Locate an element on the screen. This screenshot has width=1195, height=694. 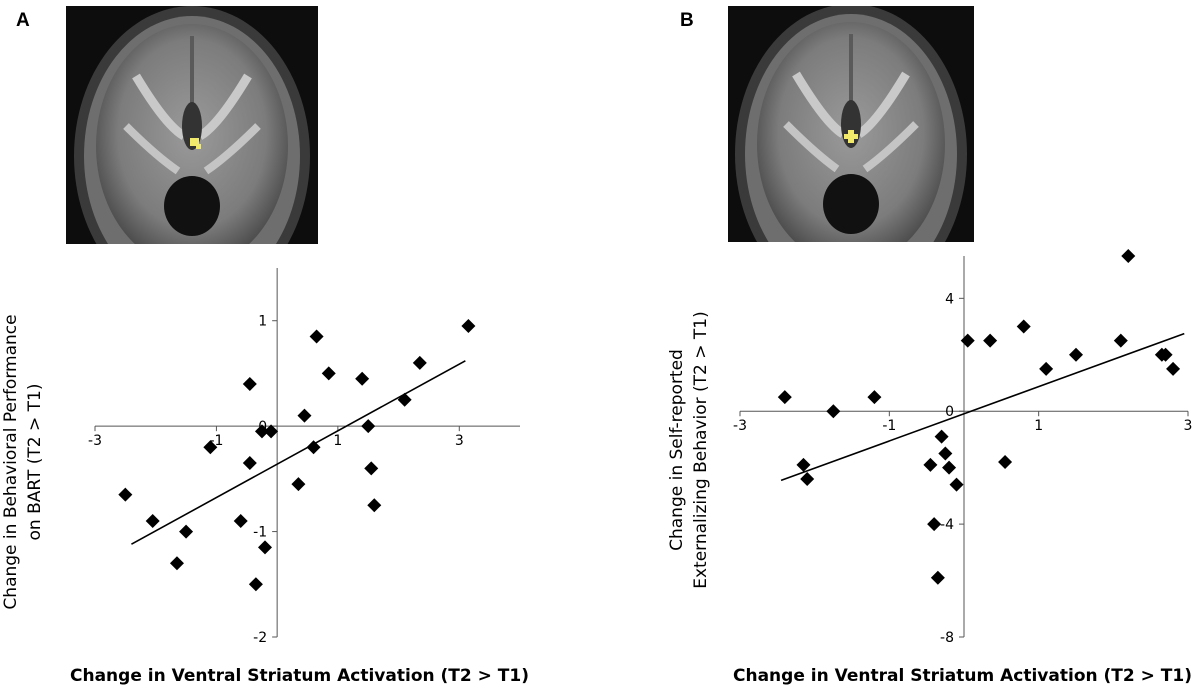
y-tick-label-a: -2 is located at coordinates (260, 638).